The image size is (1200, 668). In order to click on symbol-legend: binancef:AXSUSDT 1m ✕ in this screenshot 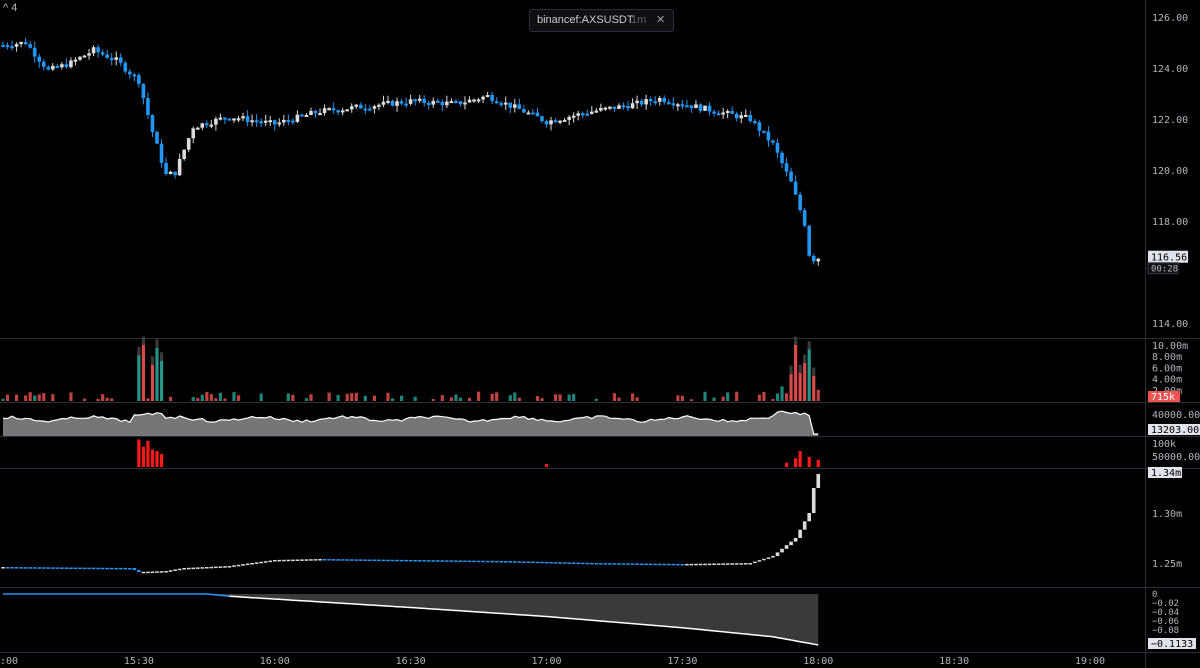, I will do `click(601, 20)`.